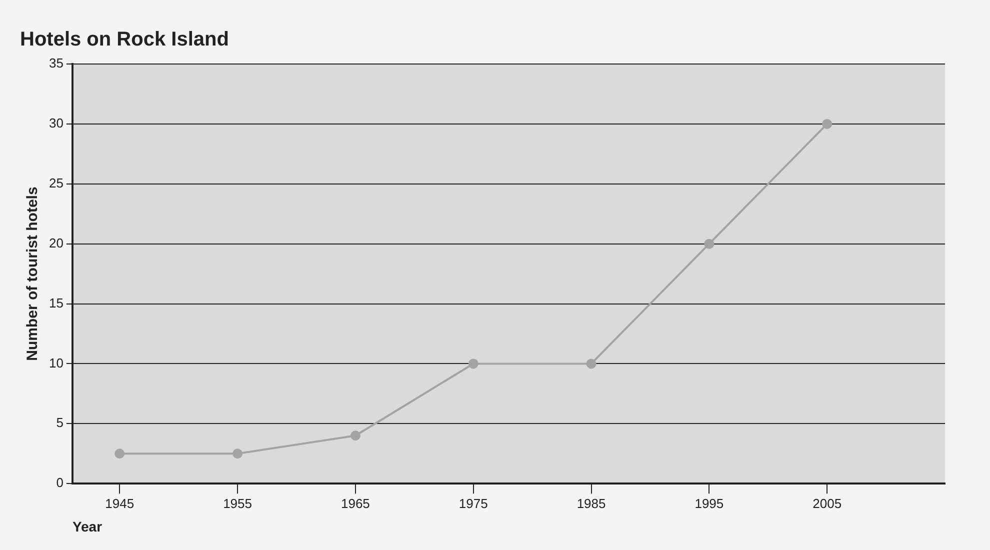 Image resolution: width=990 pixels, height=550 pixels. What do you see at coordinates (124, 39) in the screenshot?
I see `chart-title: Hotels on Rock Island` at bounding box center [124, 39].